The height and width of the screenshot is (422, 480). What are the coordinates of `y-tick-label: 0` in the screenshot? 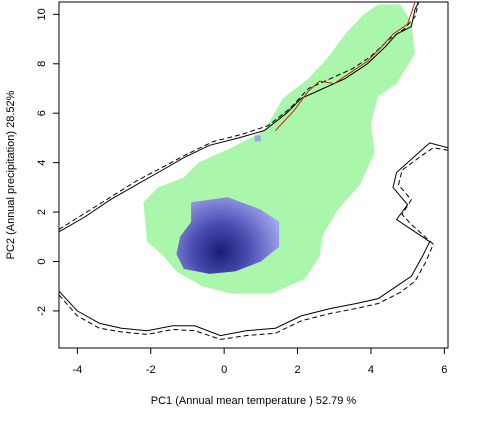 It's located at (42, 261).